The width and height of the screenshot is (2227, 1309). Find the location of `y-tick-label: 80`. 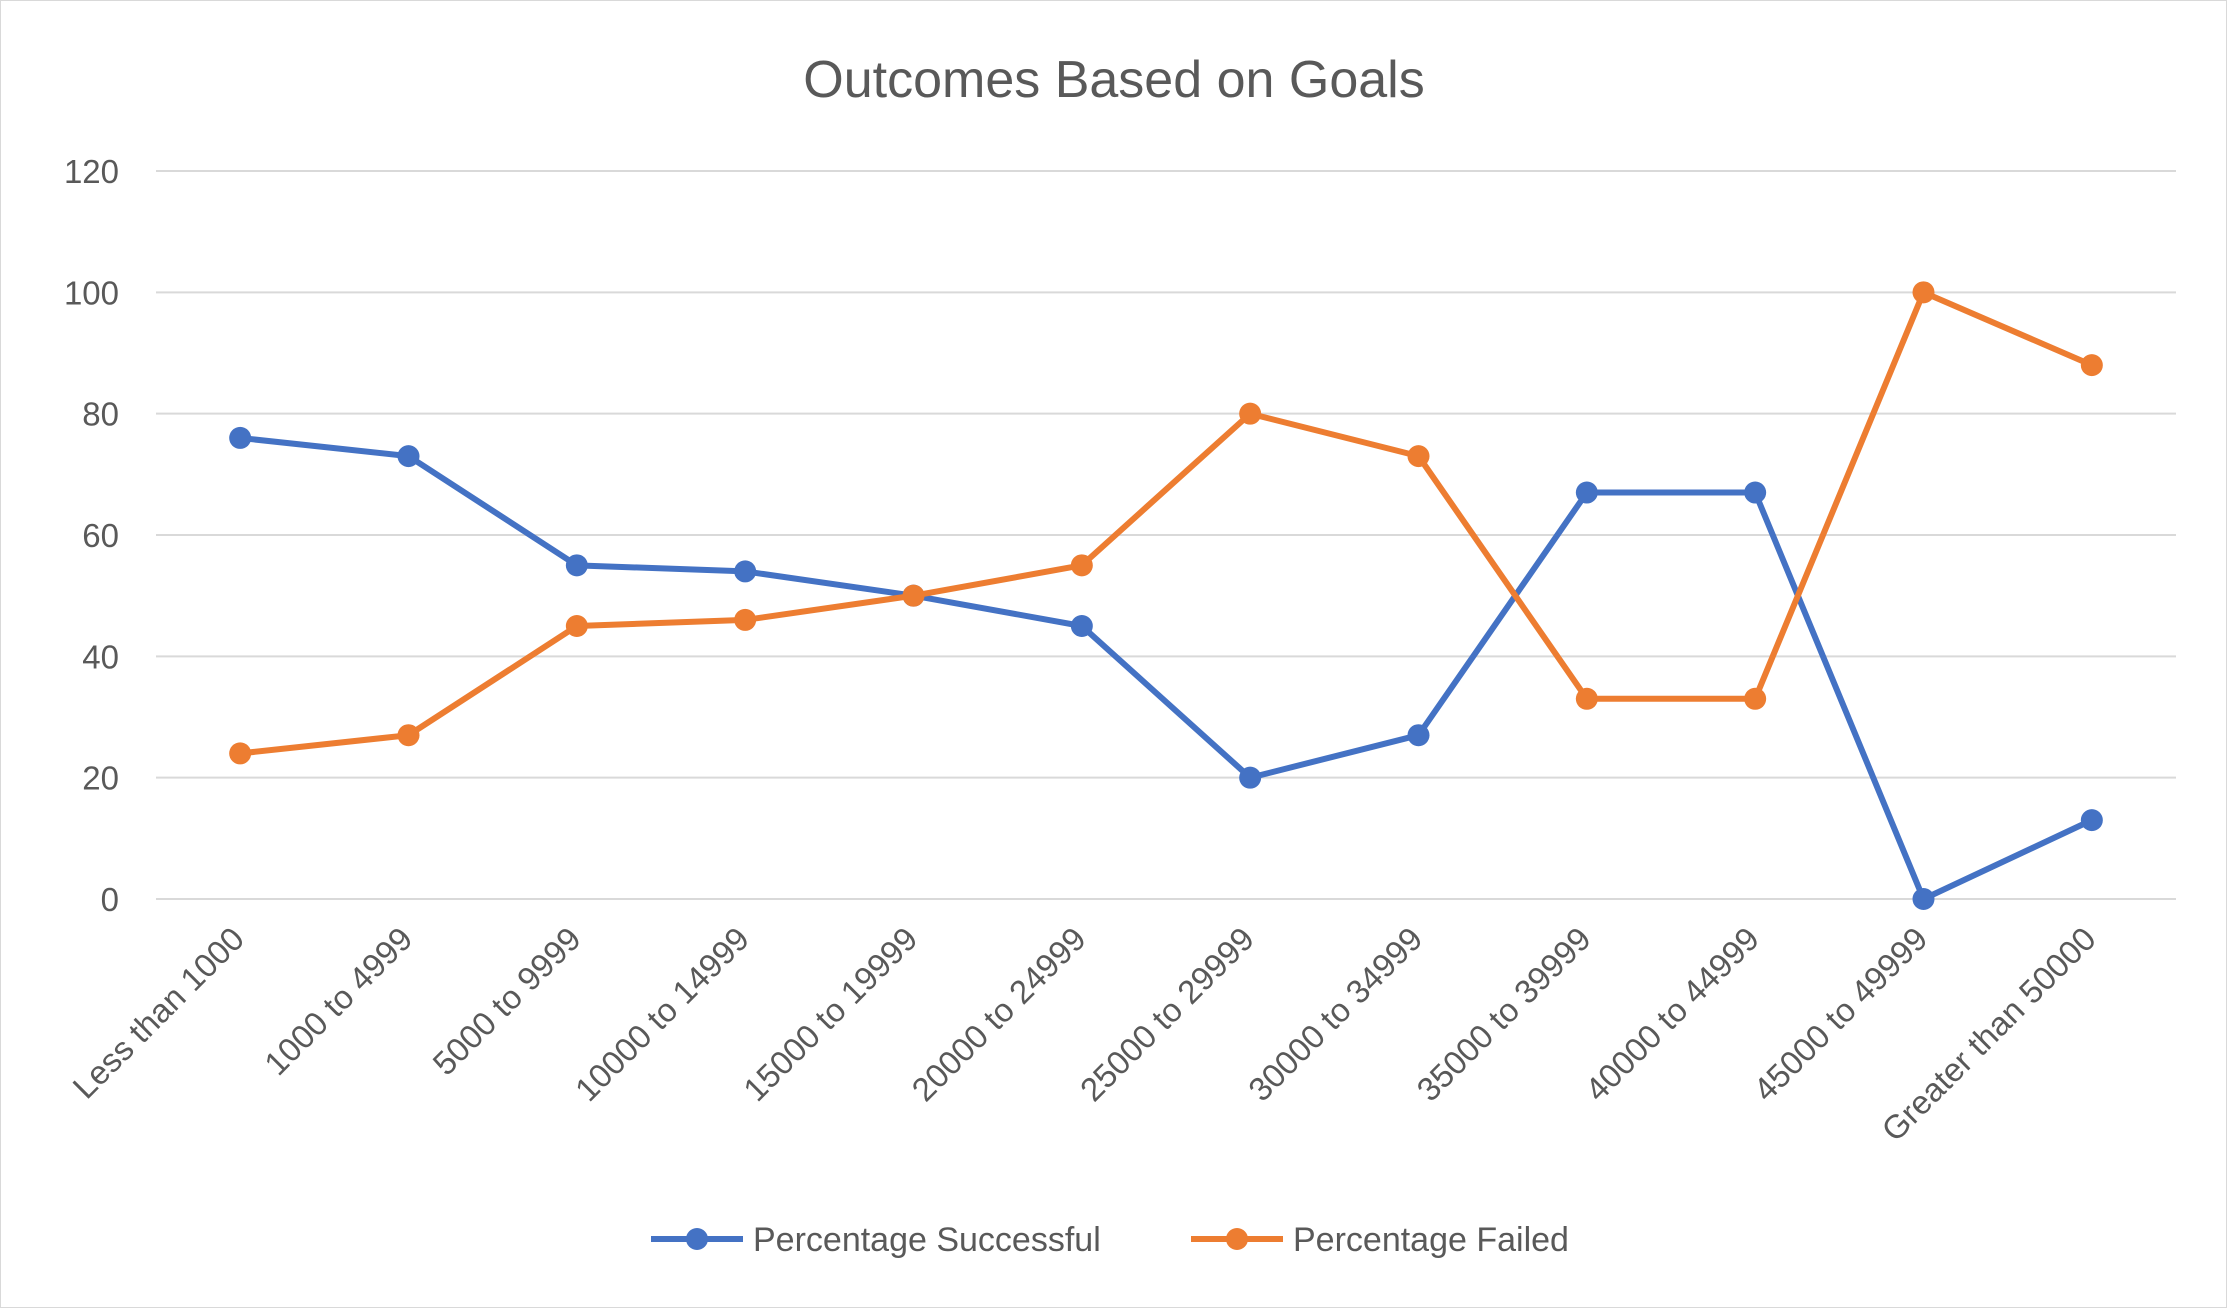

y-tick-label: 80 is located at coordinates (100, 414).